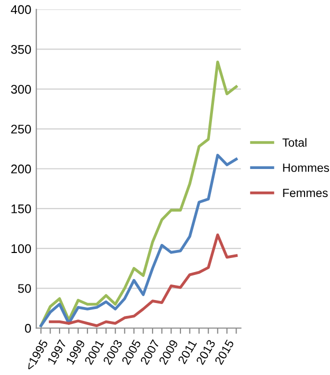  I want to click on y-tick-label: 0, so click(27, 328).